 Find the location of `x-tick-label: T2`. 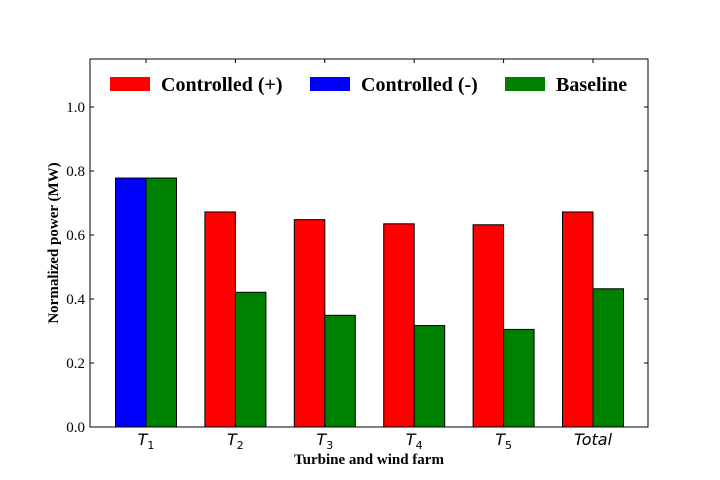

x-tick-label: T2 is located at coordinates (235, 441).